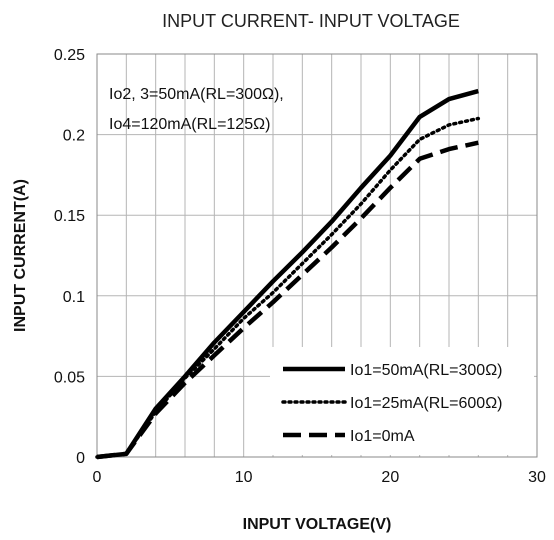  I want to click on x-tick-label: 30, so click(537, 477).